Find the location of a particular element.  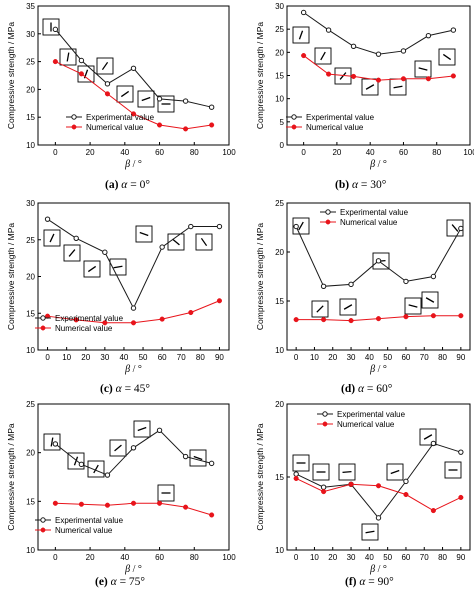

y-tick-label: 30 is located at coordinates (279, 6).